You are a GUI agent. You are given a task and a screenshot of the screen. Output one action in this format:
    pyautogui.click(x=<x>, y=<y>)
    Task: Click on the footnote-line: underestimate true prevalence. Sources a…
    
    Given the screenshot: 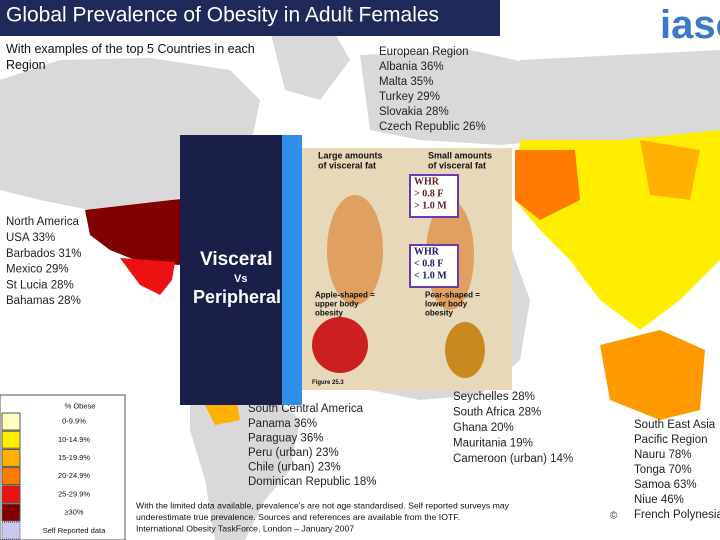 What is the action you would take?
    pyautogui.click(x=298, y=517)
    